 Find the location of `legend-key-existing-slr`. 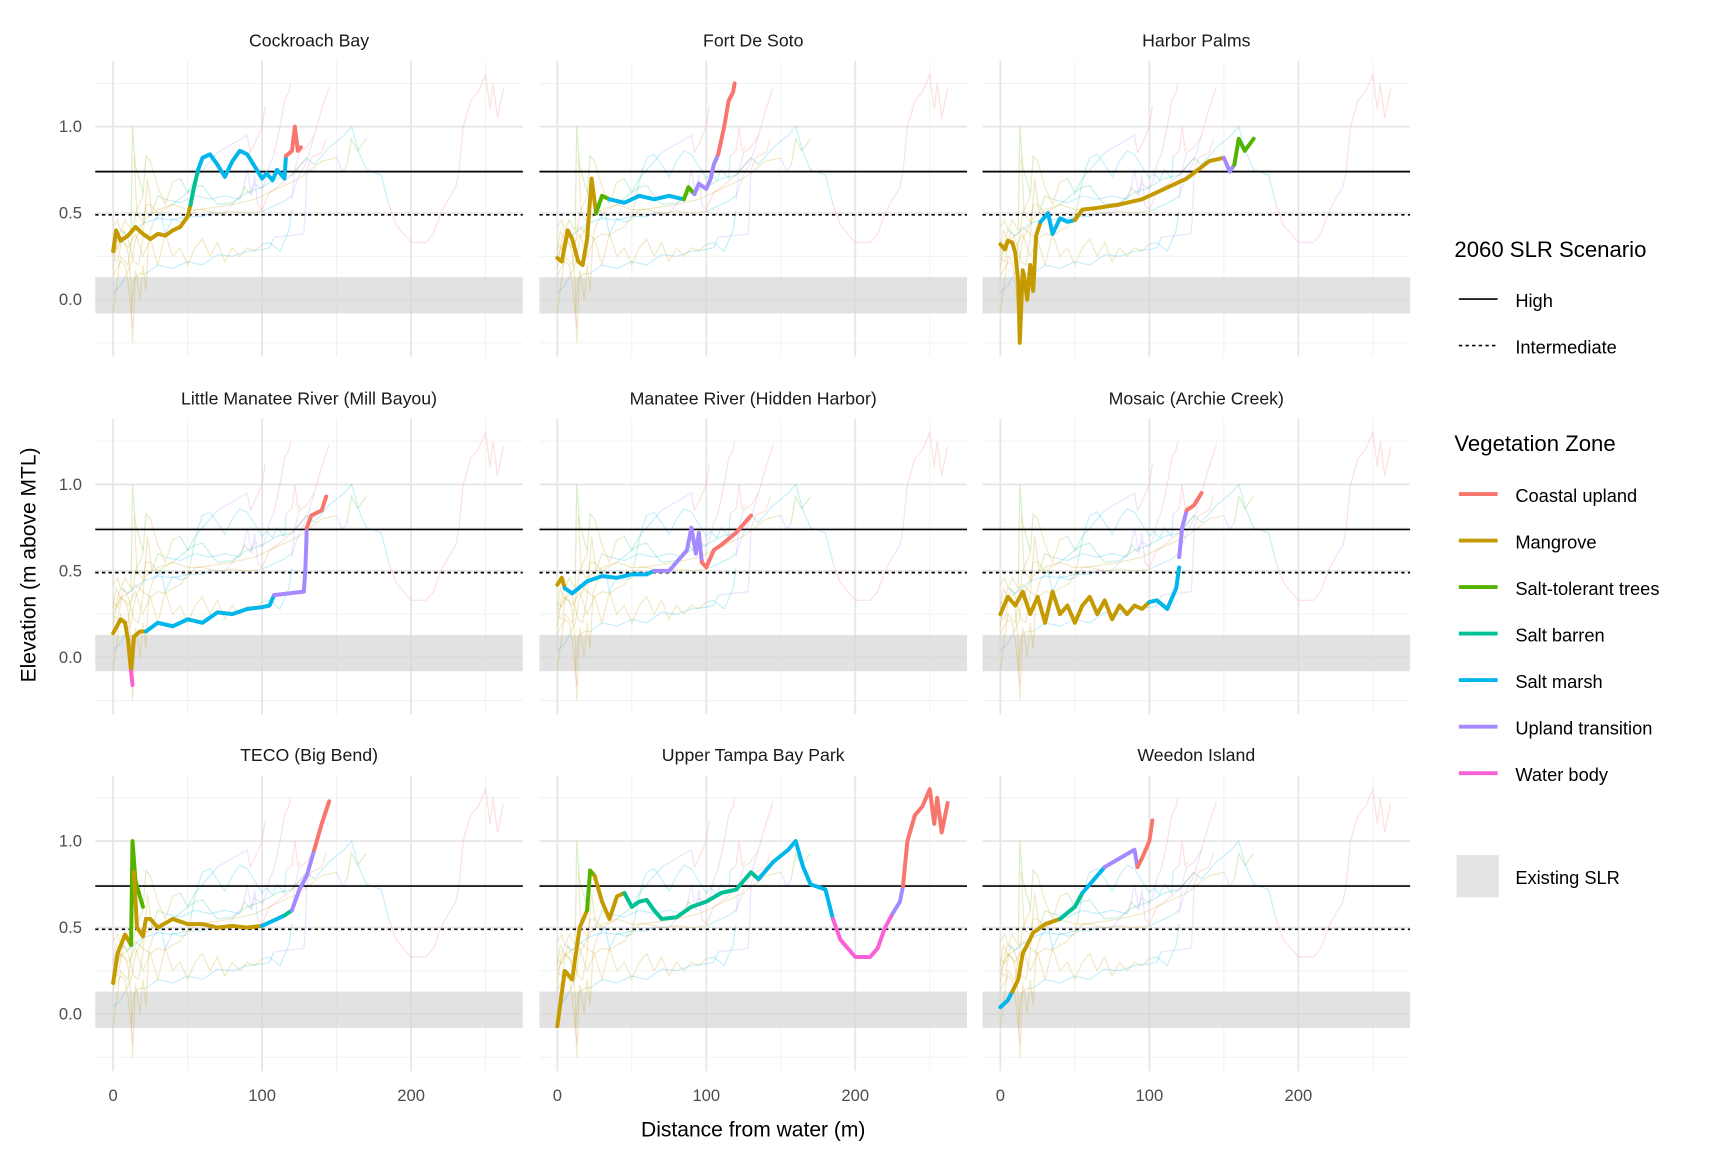

legend-key-existing-slr is located at coordinates (1477, 876).